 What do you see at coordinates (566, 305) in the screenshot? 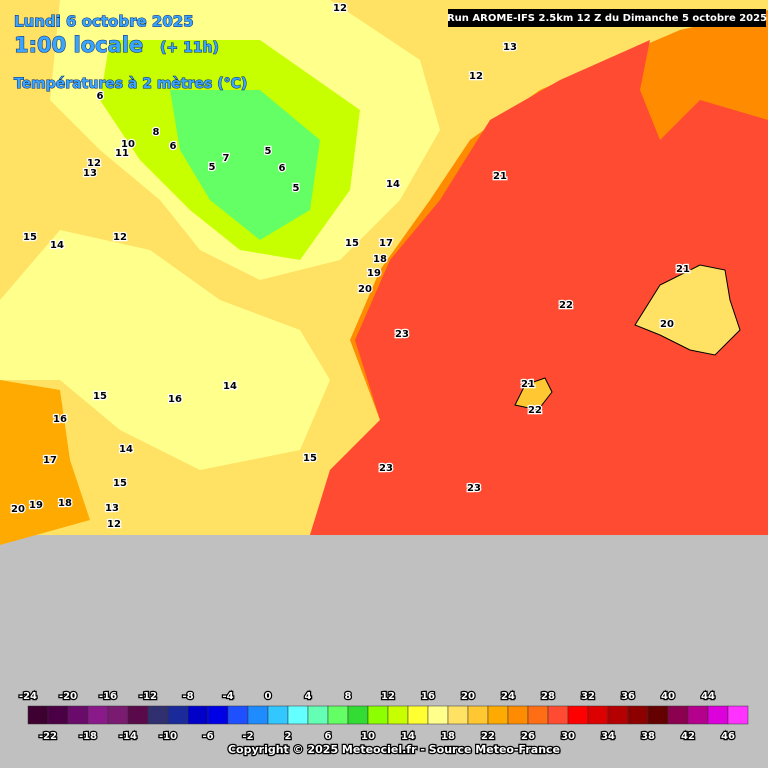
I see `contour-label: 22` at bounding box center [566, 305].